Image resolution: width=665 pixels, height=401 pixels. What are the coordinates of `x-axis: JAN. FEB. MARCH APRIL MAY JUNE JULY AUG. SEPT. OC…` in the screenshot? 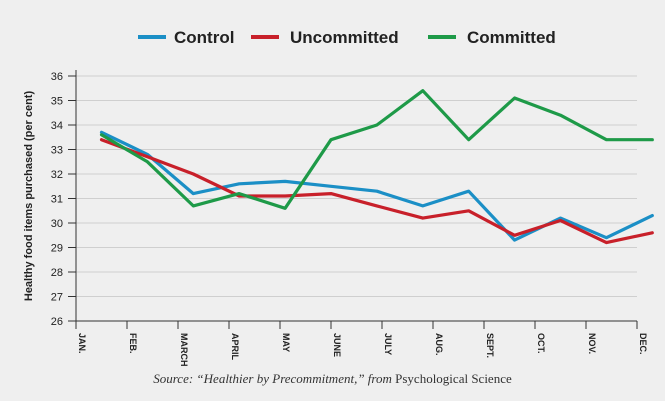 It's located at (361, 343).